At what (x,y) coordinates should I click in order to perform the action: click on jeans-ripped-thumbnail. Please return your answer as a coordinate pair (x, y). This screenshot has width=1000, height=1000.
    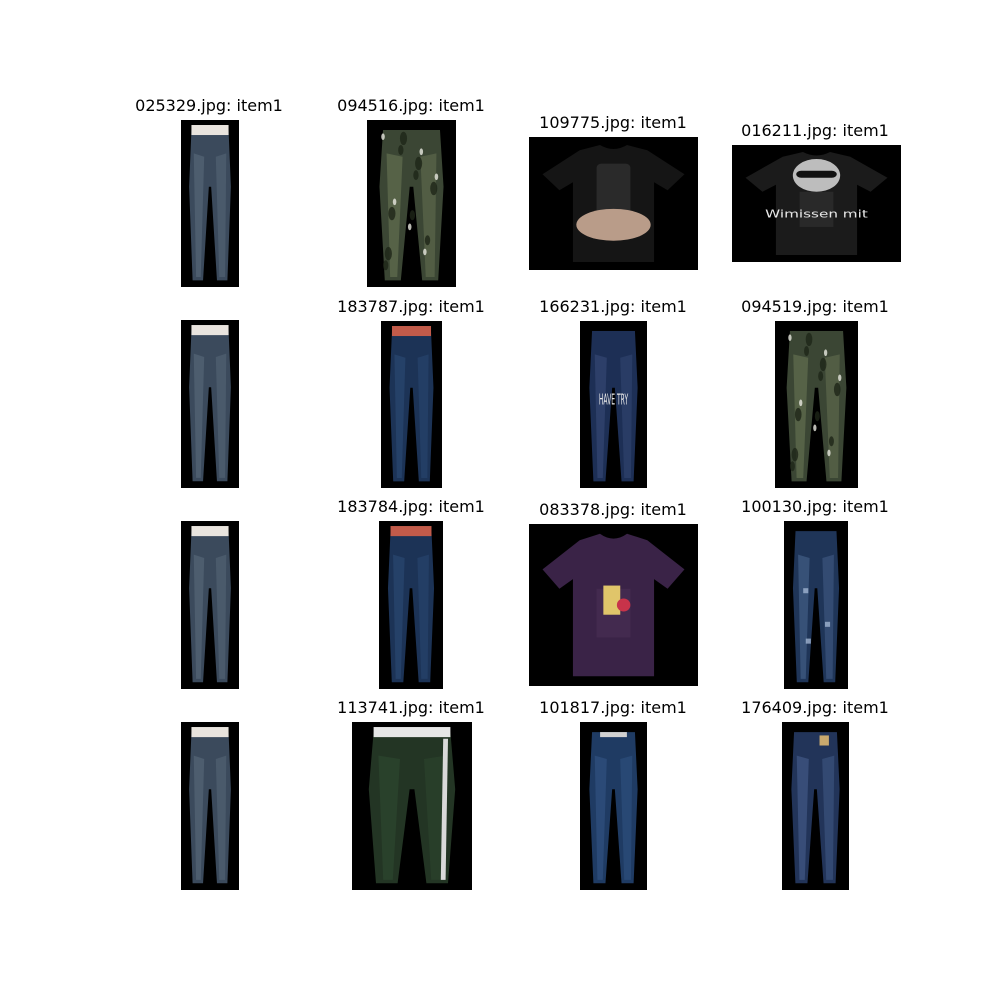
    Looking at the image, I should click on (816, 605).